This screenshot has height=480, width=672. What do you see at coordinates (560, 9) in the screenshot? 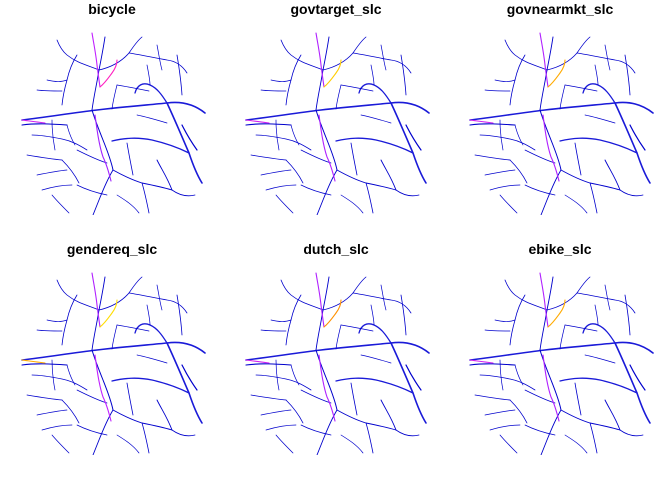
I see `panel-title: govnearmkt_slc` at bounding box center [560, 9].